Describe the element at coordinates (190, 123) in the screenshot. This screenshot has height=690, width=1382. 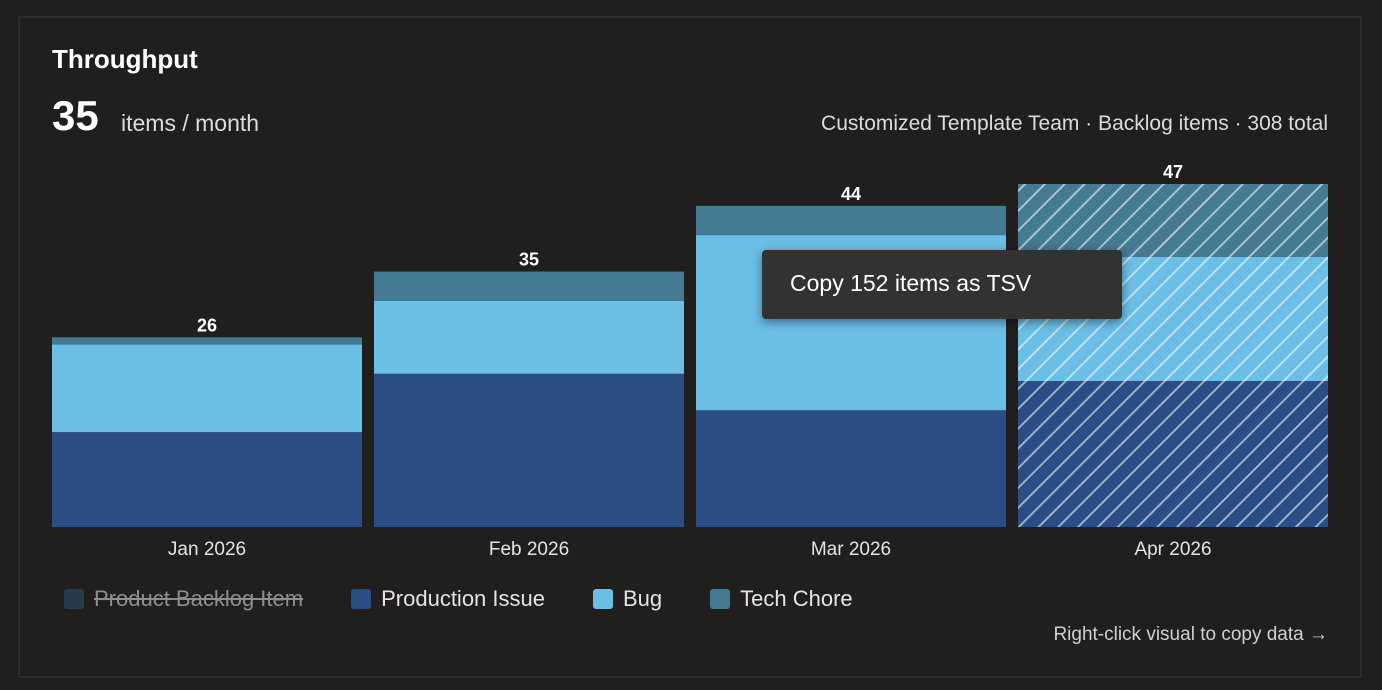
I see `throughput-unit: items / month` at that location.